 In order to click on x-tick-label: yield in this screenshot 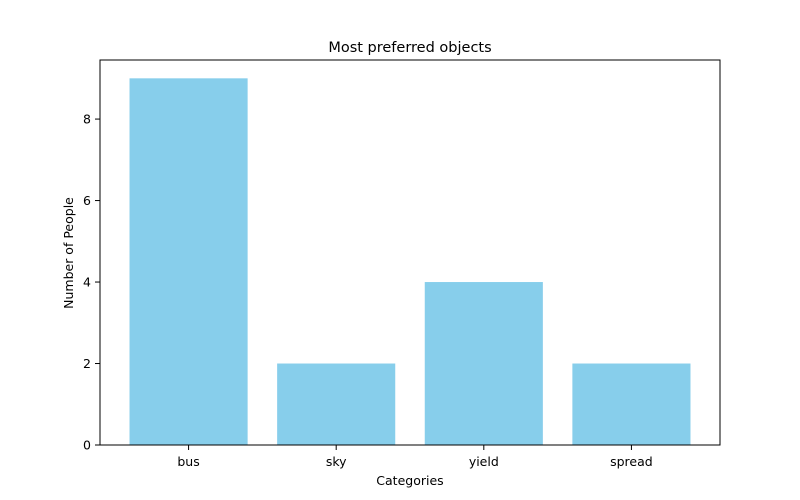, I will do `click(484, 461)`.